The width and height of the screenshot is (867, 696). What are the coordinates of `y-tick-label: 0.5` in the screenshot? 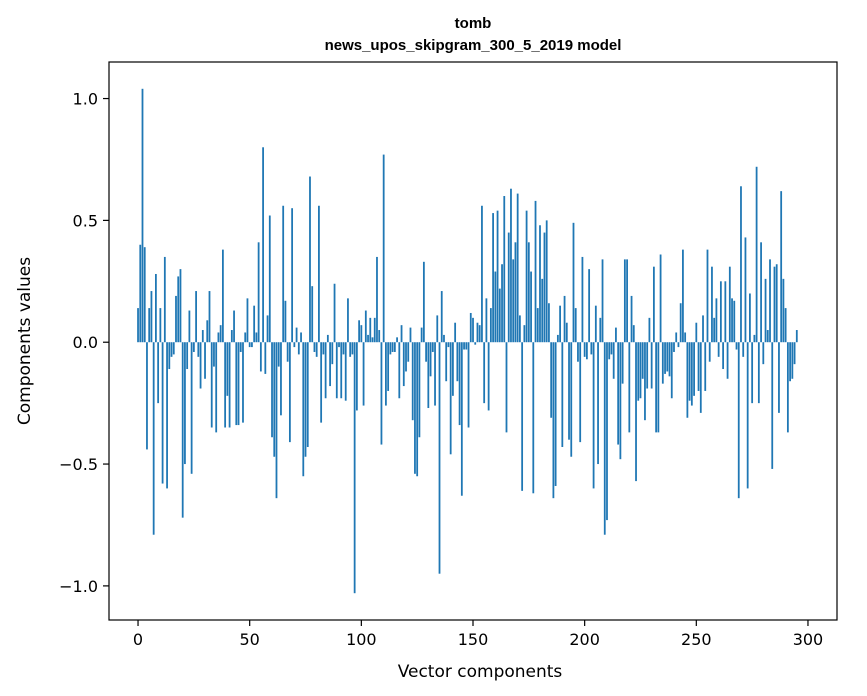 It's located at (85, 220).